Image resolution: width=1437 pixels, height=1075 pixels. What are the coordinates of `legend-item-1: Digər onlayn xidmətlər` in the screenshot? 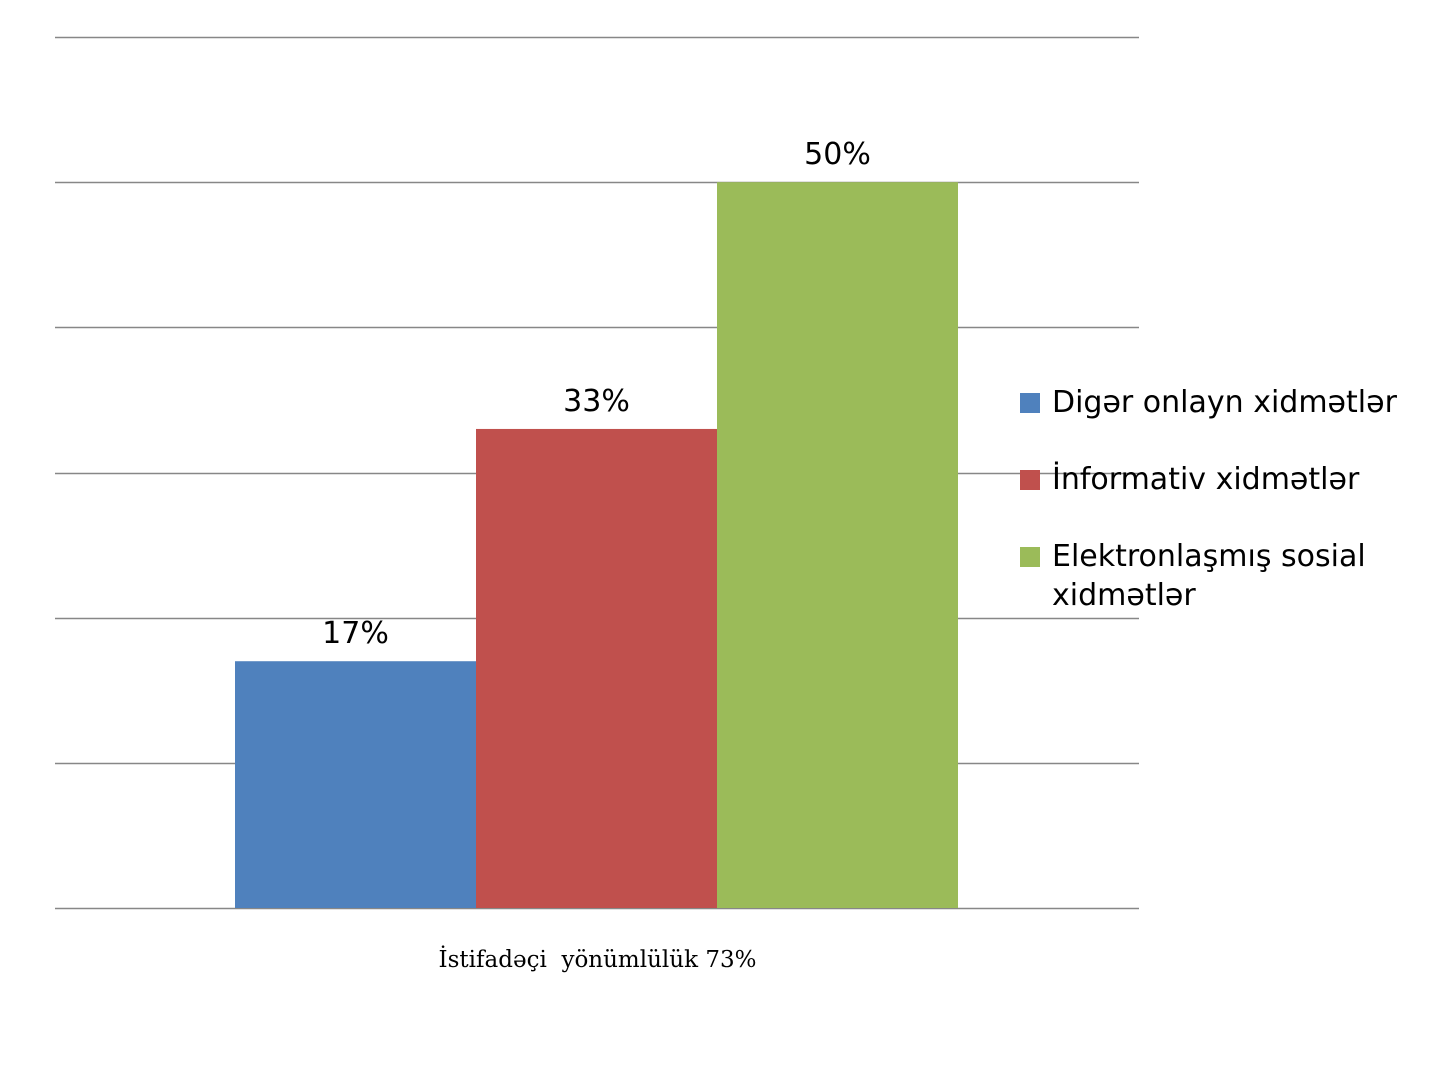 It's located at (1220, 402).